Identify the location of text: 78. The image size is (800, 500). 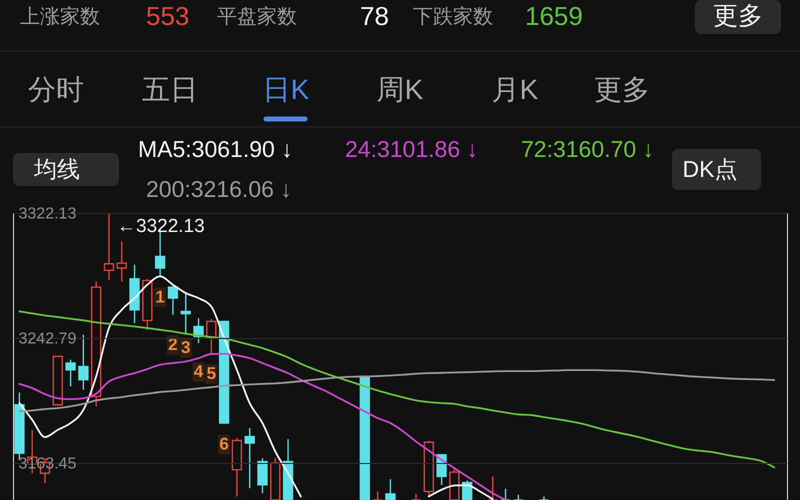
(374, 16).